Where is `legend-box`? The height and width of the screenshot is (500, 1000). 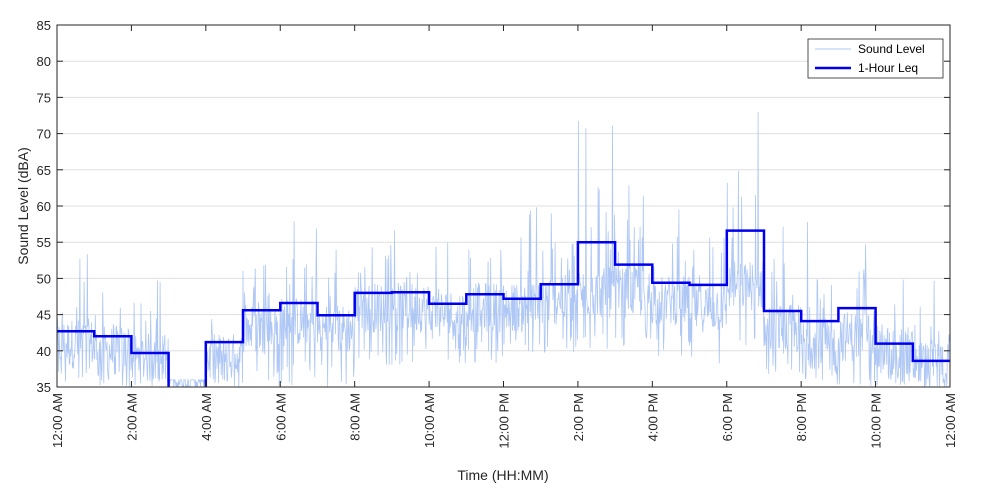
legend-box is located at coordinates (875, 58).